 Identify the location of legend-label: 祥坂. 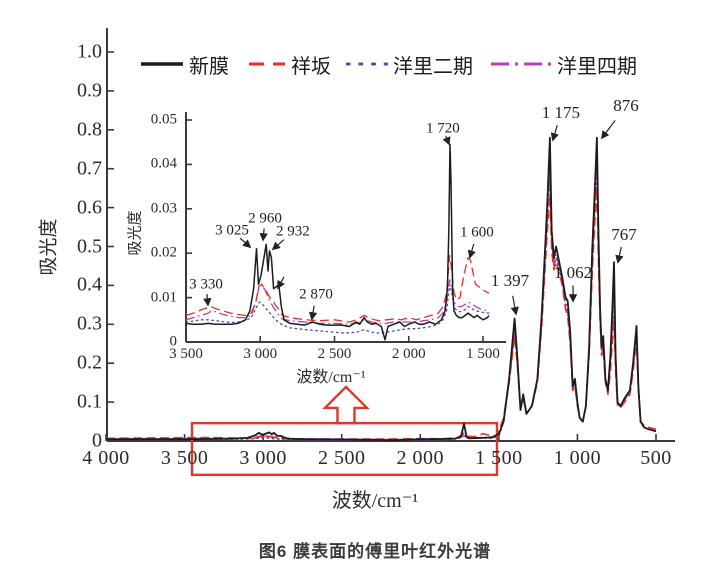
(311, 66).